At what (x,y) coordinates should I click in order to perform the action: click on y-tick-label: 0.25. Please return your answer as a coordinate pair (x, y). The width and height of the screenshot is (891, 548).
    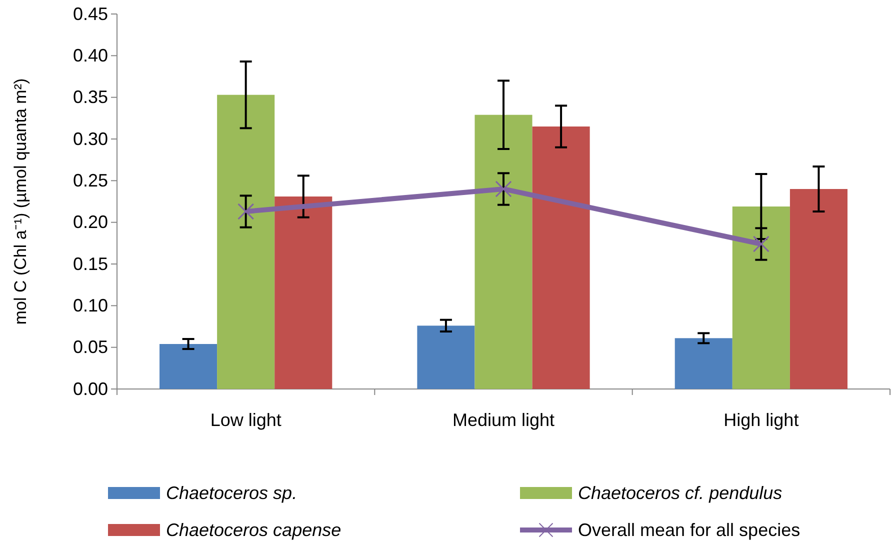
    Looking at the image, I should click on (90, 180).